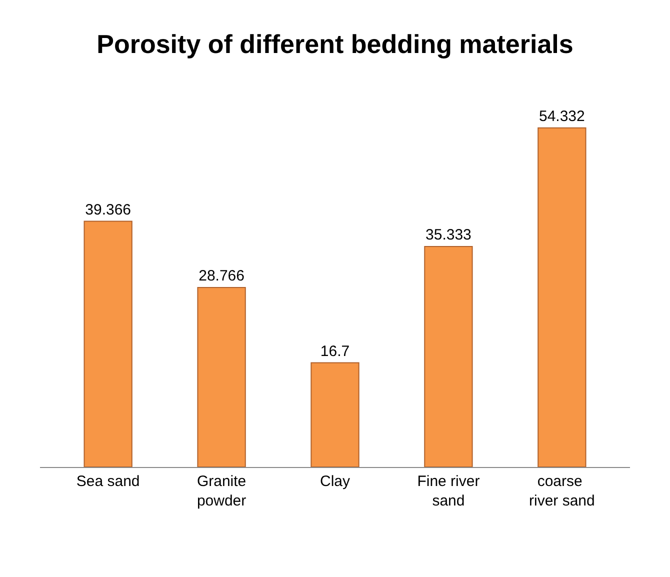  What do you see at coordinates (108, 209) in the screenshot?
I see `data-label: 39.366` at bounding box center [108, 209].